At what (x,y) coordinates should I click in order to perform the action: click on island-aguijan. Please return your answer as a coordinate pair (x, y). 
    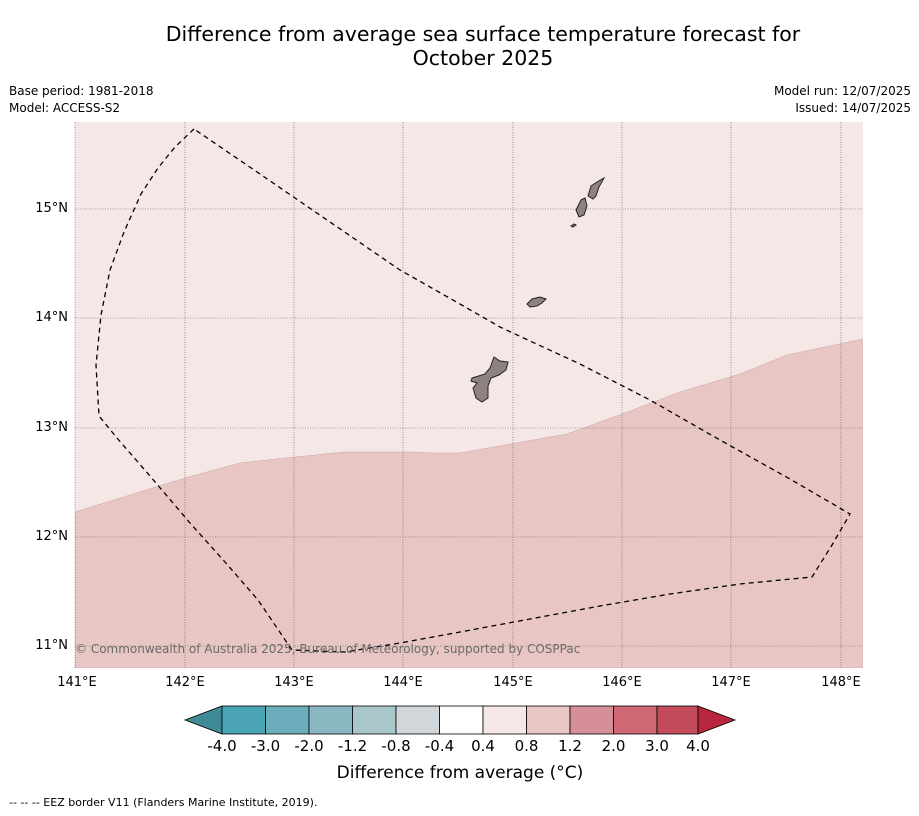
    Looking at the image, I should click on (573, 225).